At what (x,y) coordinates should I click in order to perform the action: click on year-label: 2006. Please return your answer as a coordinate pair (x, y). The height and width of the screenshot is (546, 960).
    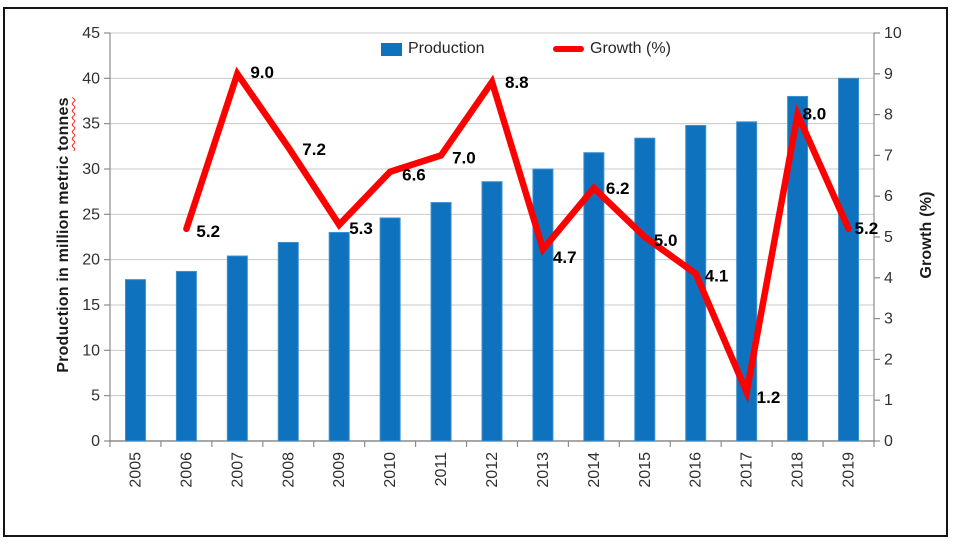
    Looking at the image, I should click on (186, 470).